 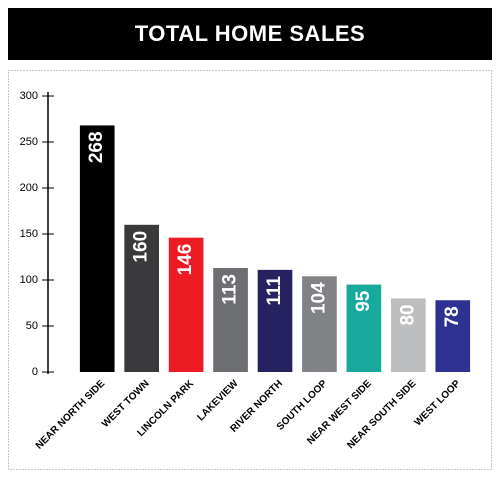 What do you see at coordinates (438, 403) in the screenshot?
I see `x-tick-label: WEST LOOP` at bounding box center [438, 403].